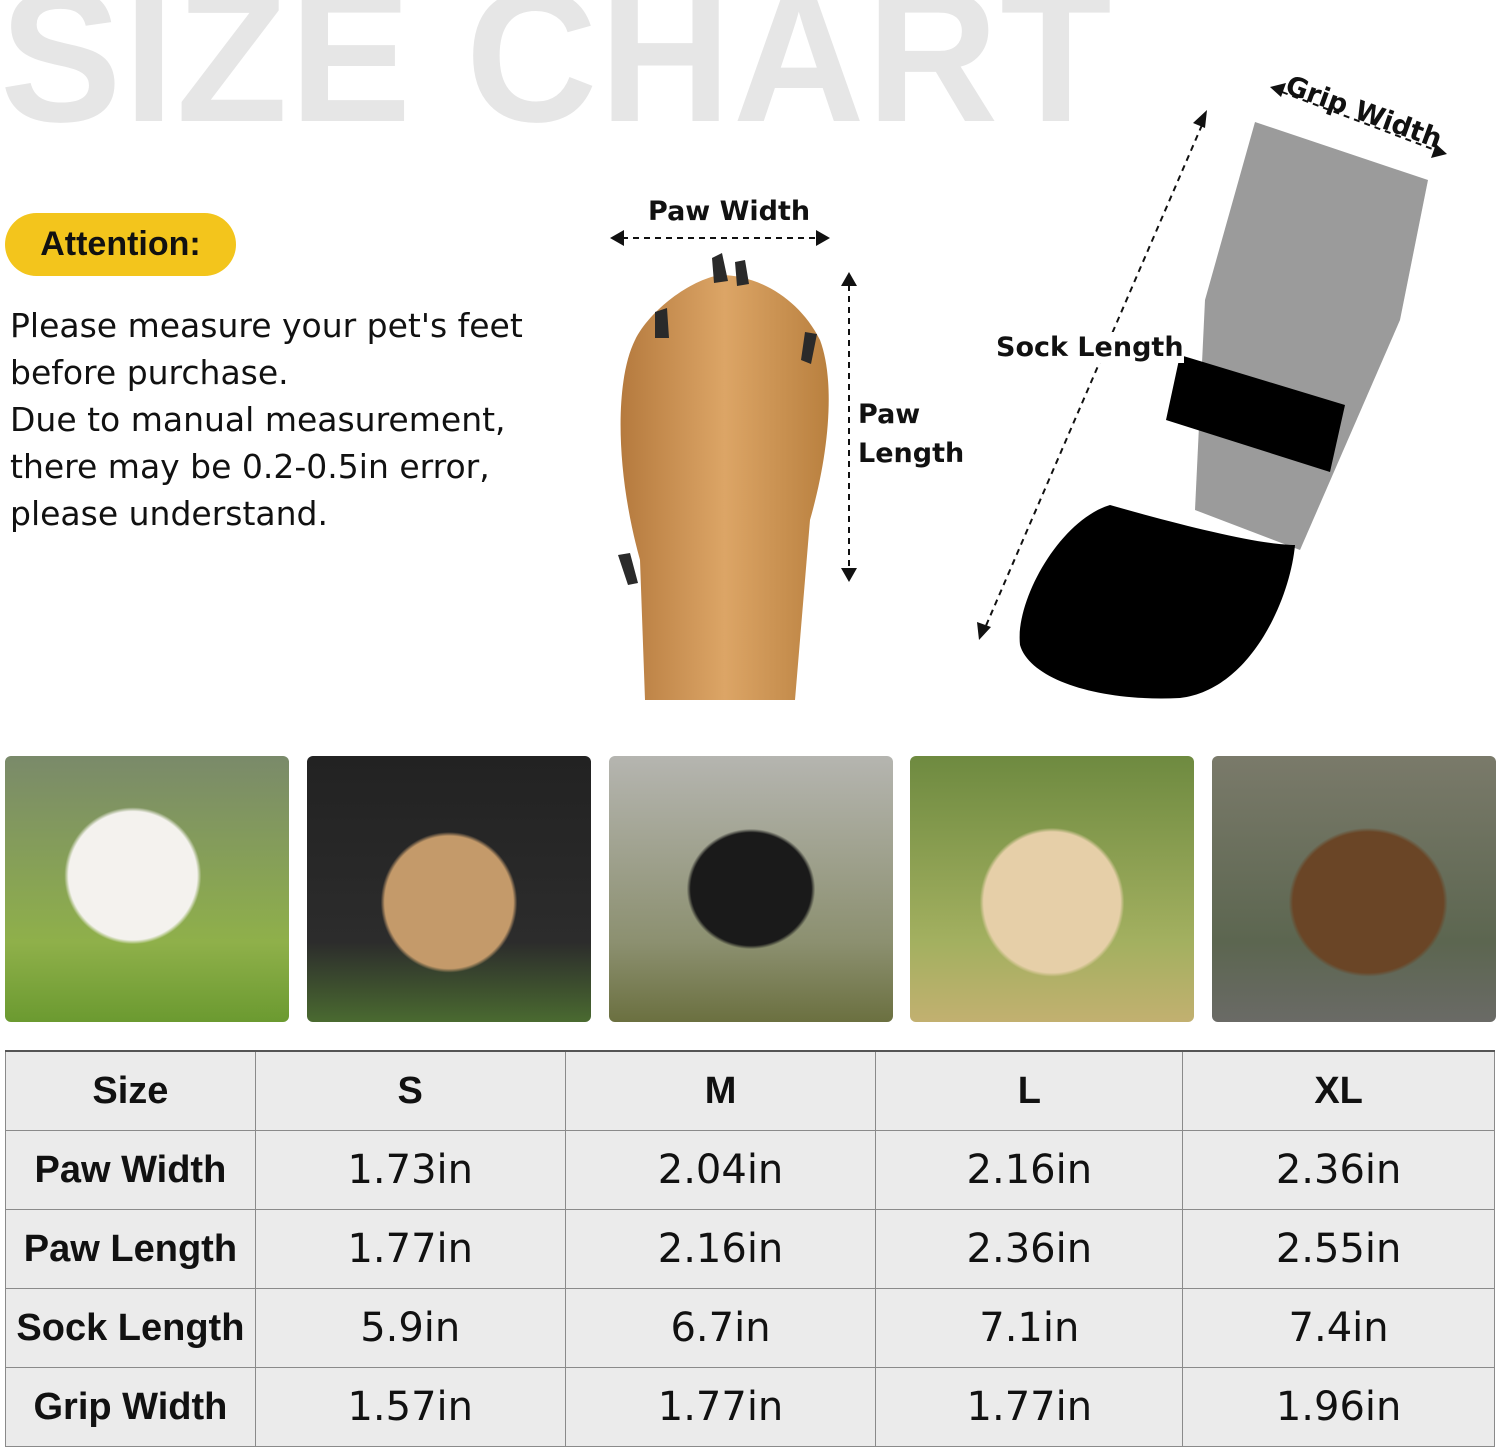 This screenshot has height=1447, width=1500. I want to click on note-line: there may be 0.2-0.5in error,, so click(250, 466).